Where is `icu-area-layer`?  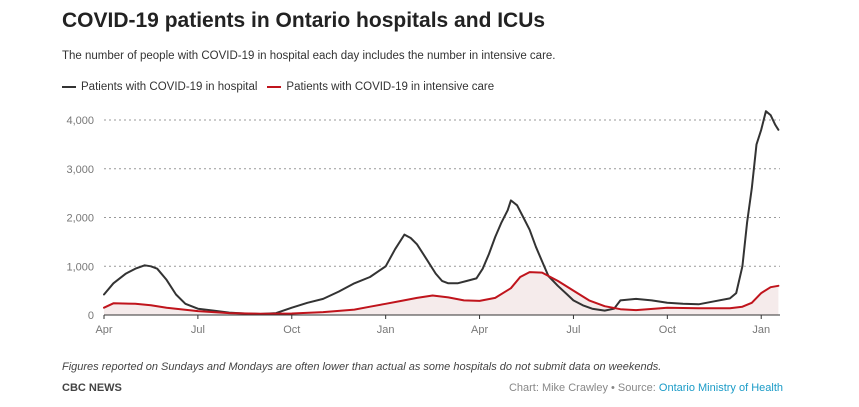 icu-area-layer is located at coordinates (441, 293).